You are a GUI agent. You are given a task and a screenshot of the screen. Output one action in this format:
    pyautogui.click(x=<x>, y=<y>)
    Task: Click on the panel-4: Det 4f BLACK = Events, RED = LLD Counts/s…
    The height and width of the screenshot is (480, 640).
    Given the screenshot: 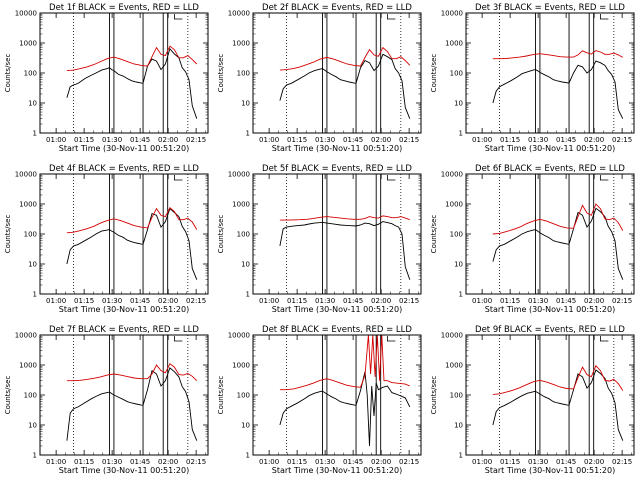 What is the action you would take?
    pyautogui.click(x=106, y=239)
    